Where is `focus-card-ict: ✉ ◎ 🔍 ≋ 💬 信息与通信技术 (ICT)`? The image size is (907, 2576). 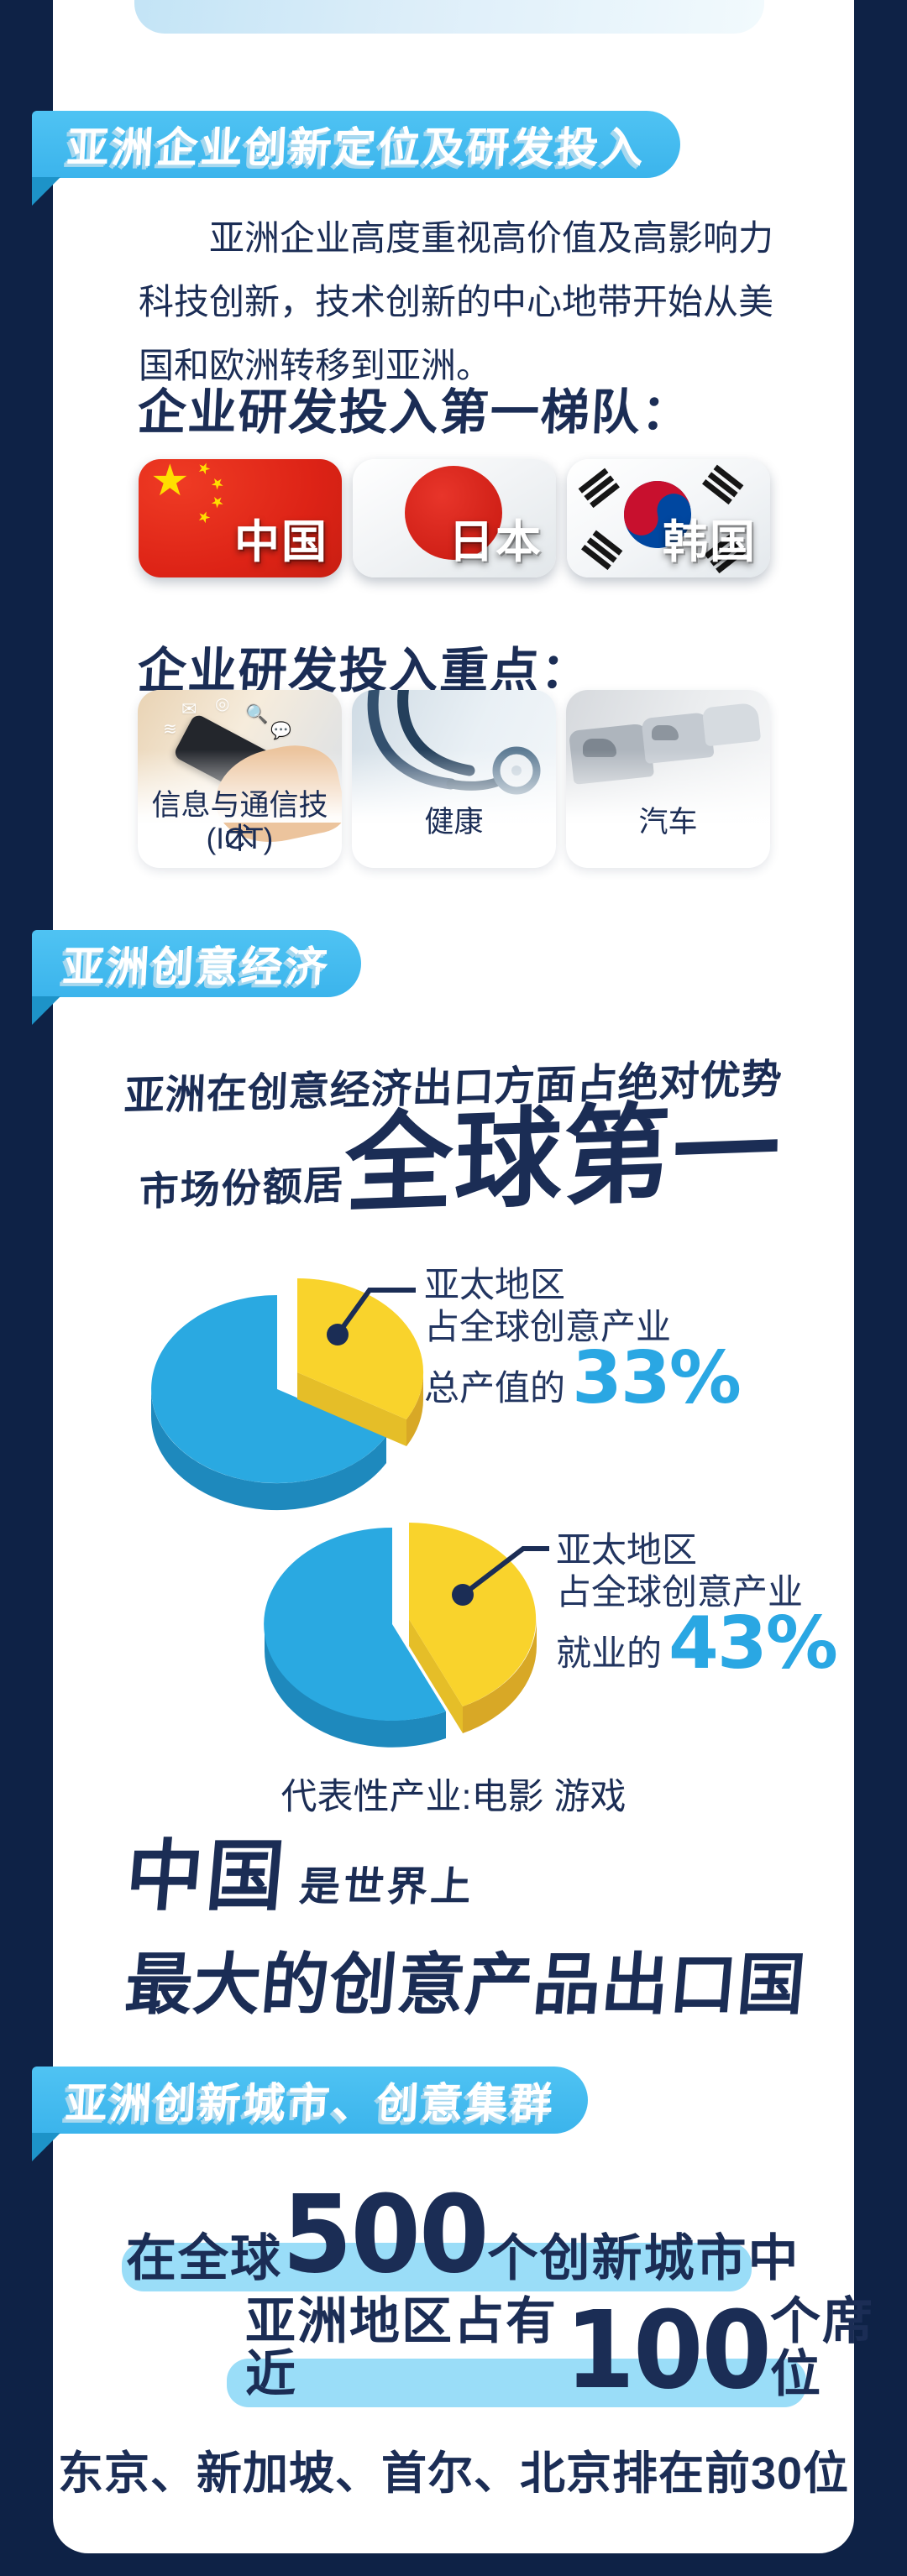
focus-card-ict: ✉ ◎ 🔍 ≋ 💬 信息与通信技术 (ICT) is located at coordinates (240, 779).